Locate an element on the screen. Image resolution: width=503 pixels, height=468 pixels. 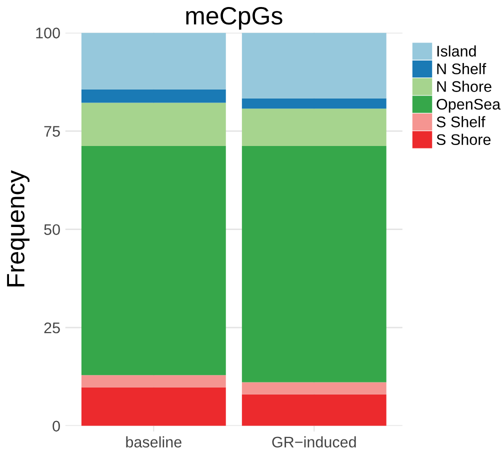
y-tick-label: 75 is located at coordinates (52, 131).